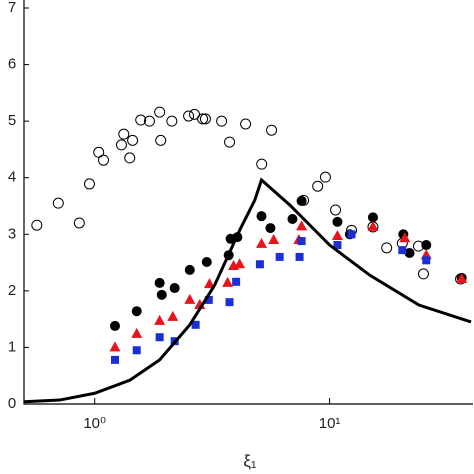 This screenshot has width=474, height=474. I want to click on y-tick-label: 4, so click(12, 177).